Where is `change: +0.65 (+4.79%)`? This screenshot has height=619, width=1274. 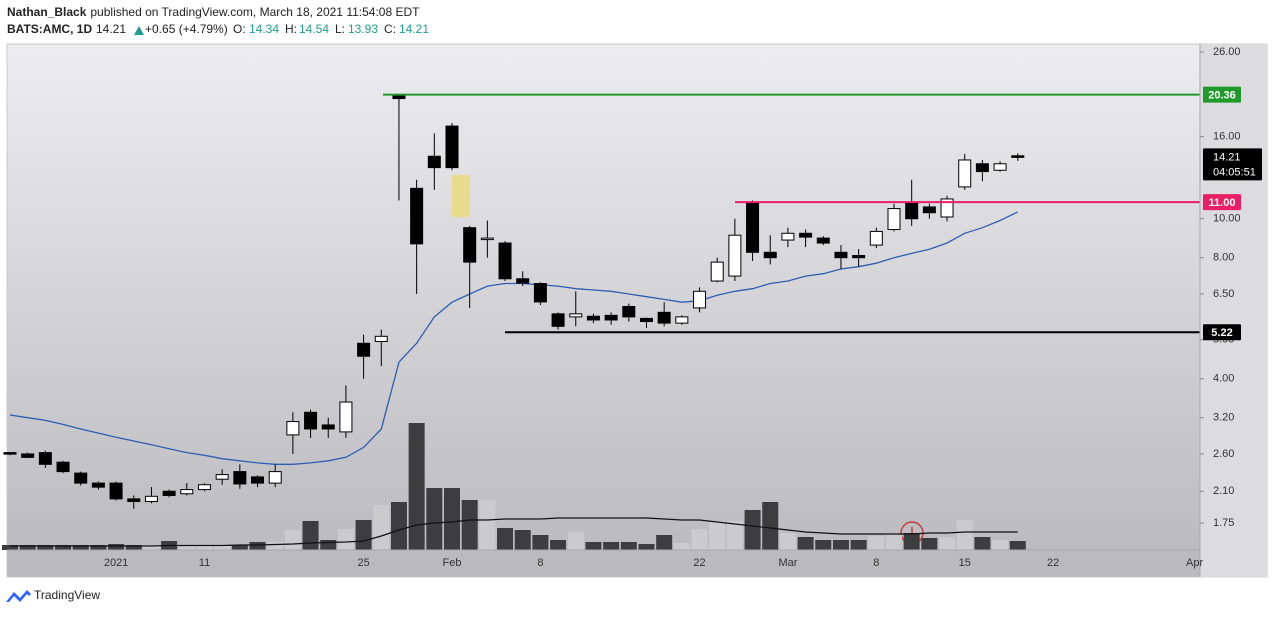
change: +0.65 (+4.79%) is located at coordinates (186, 29).